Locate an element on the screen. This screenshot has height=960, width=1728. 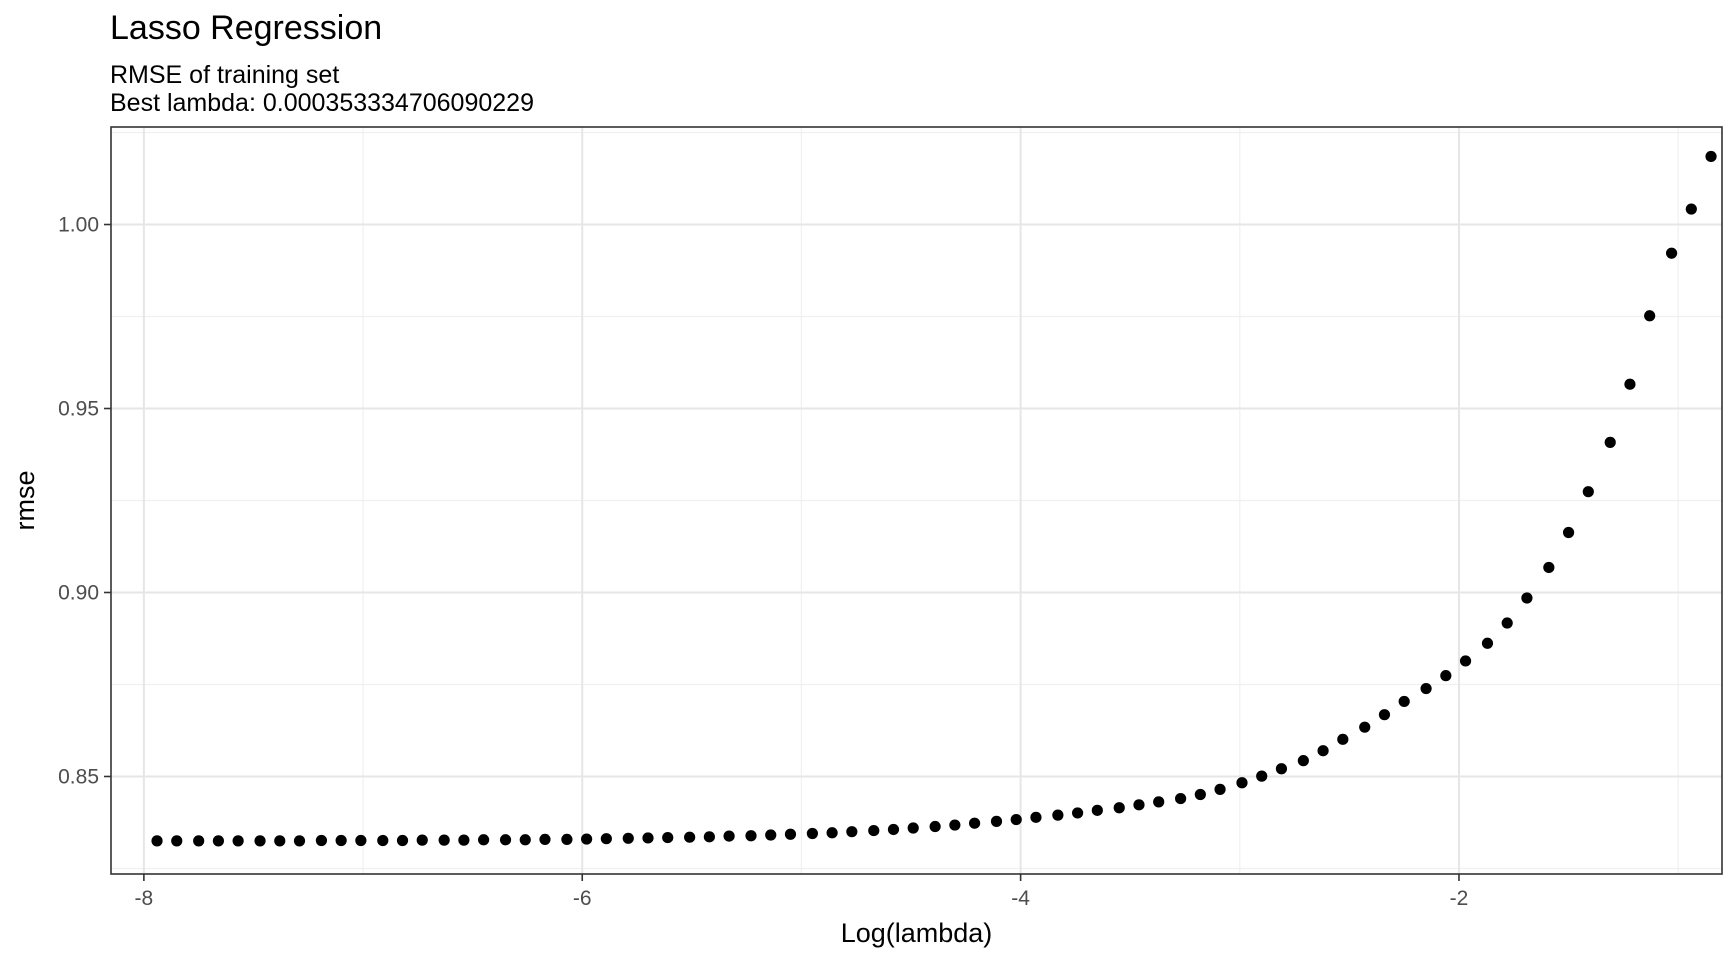
chart-subtitle-line-1: RMSE of training set is located at coordinates (225, 75).